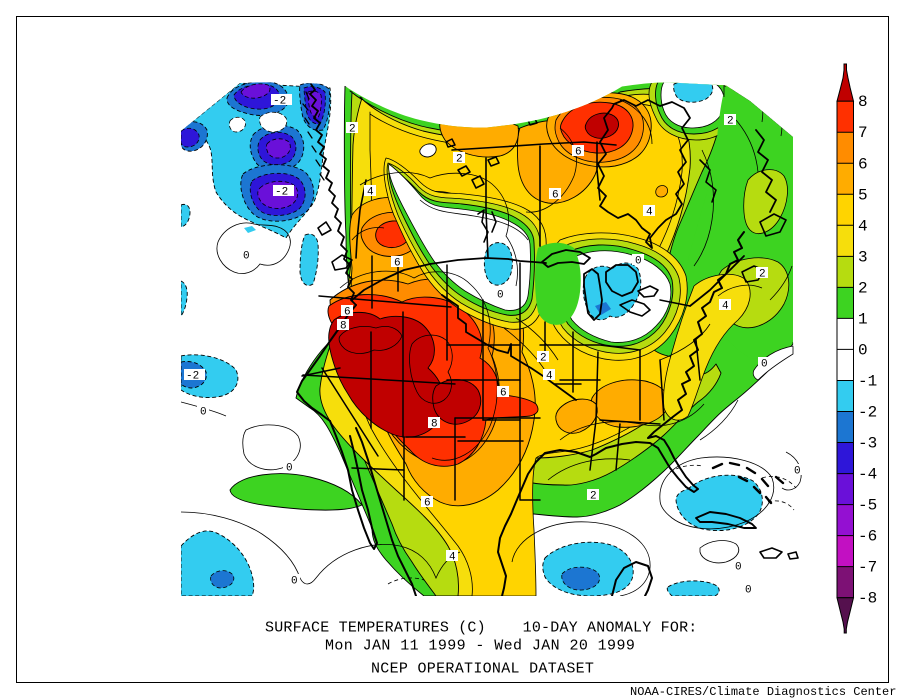  What do you see at coordinates (763, 692) in the screenshot?
I see `svg-text:NOAA-CIRES/Climate Diagnostics: NOAA-CIRES/Climate Diagnostics Center` at bounding box center [763, 692].